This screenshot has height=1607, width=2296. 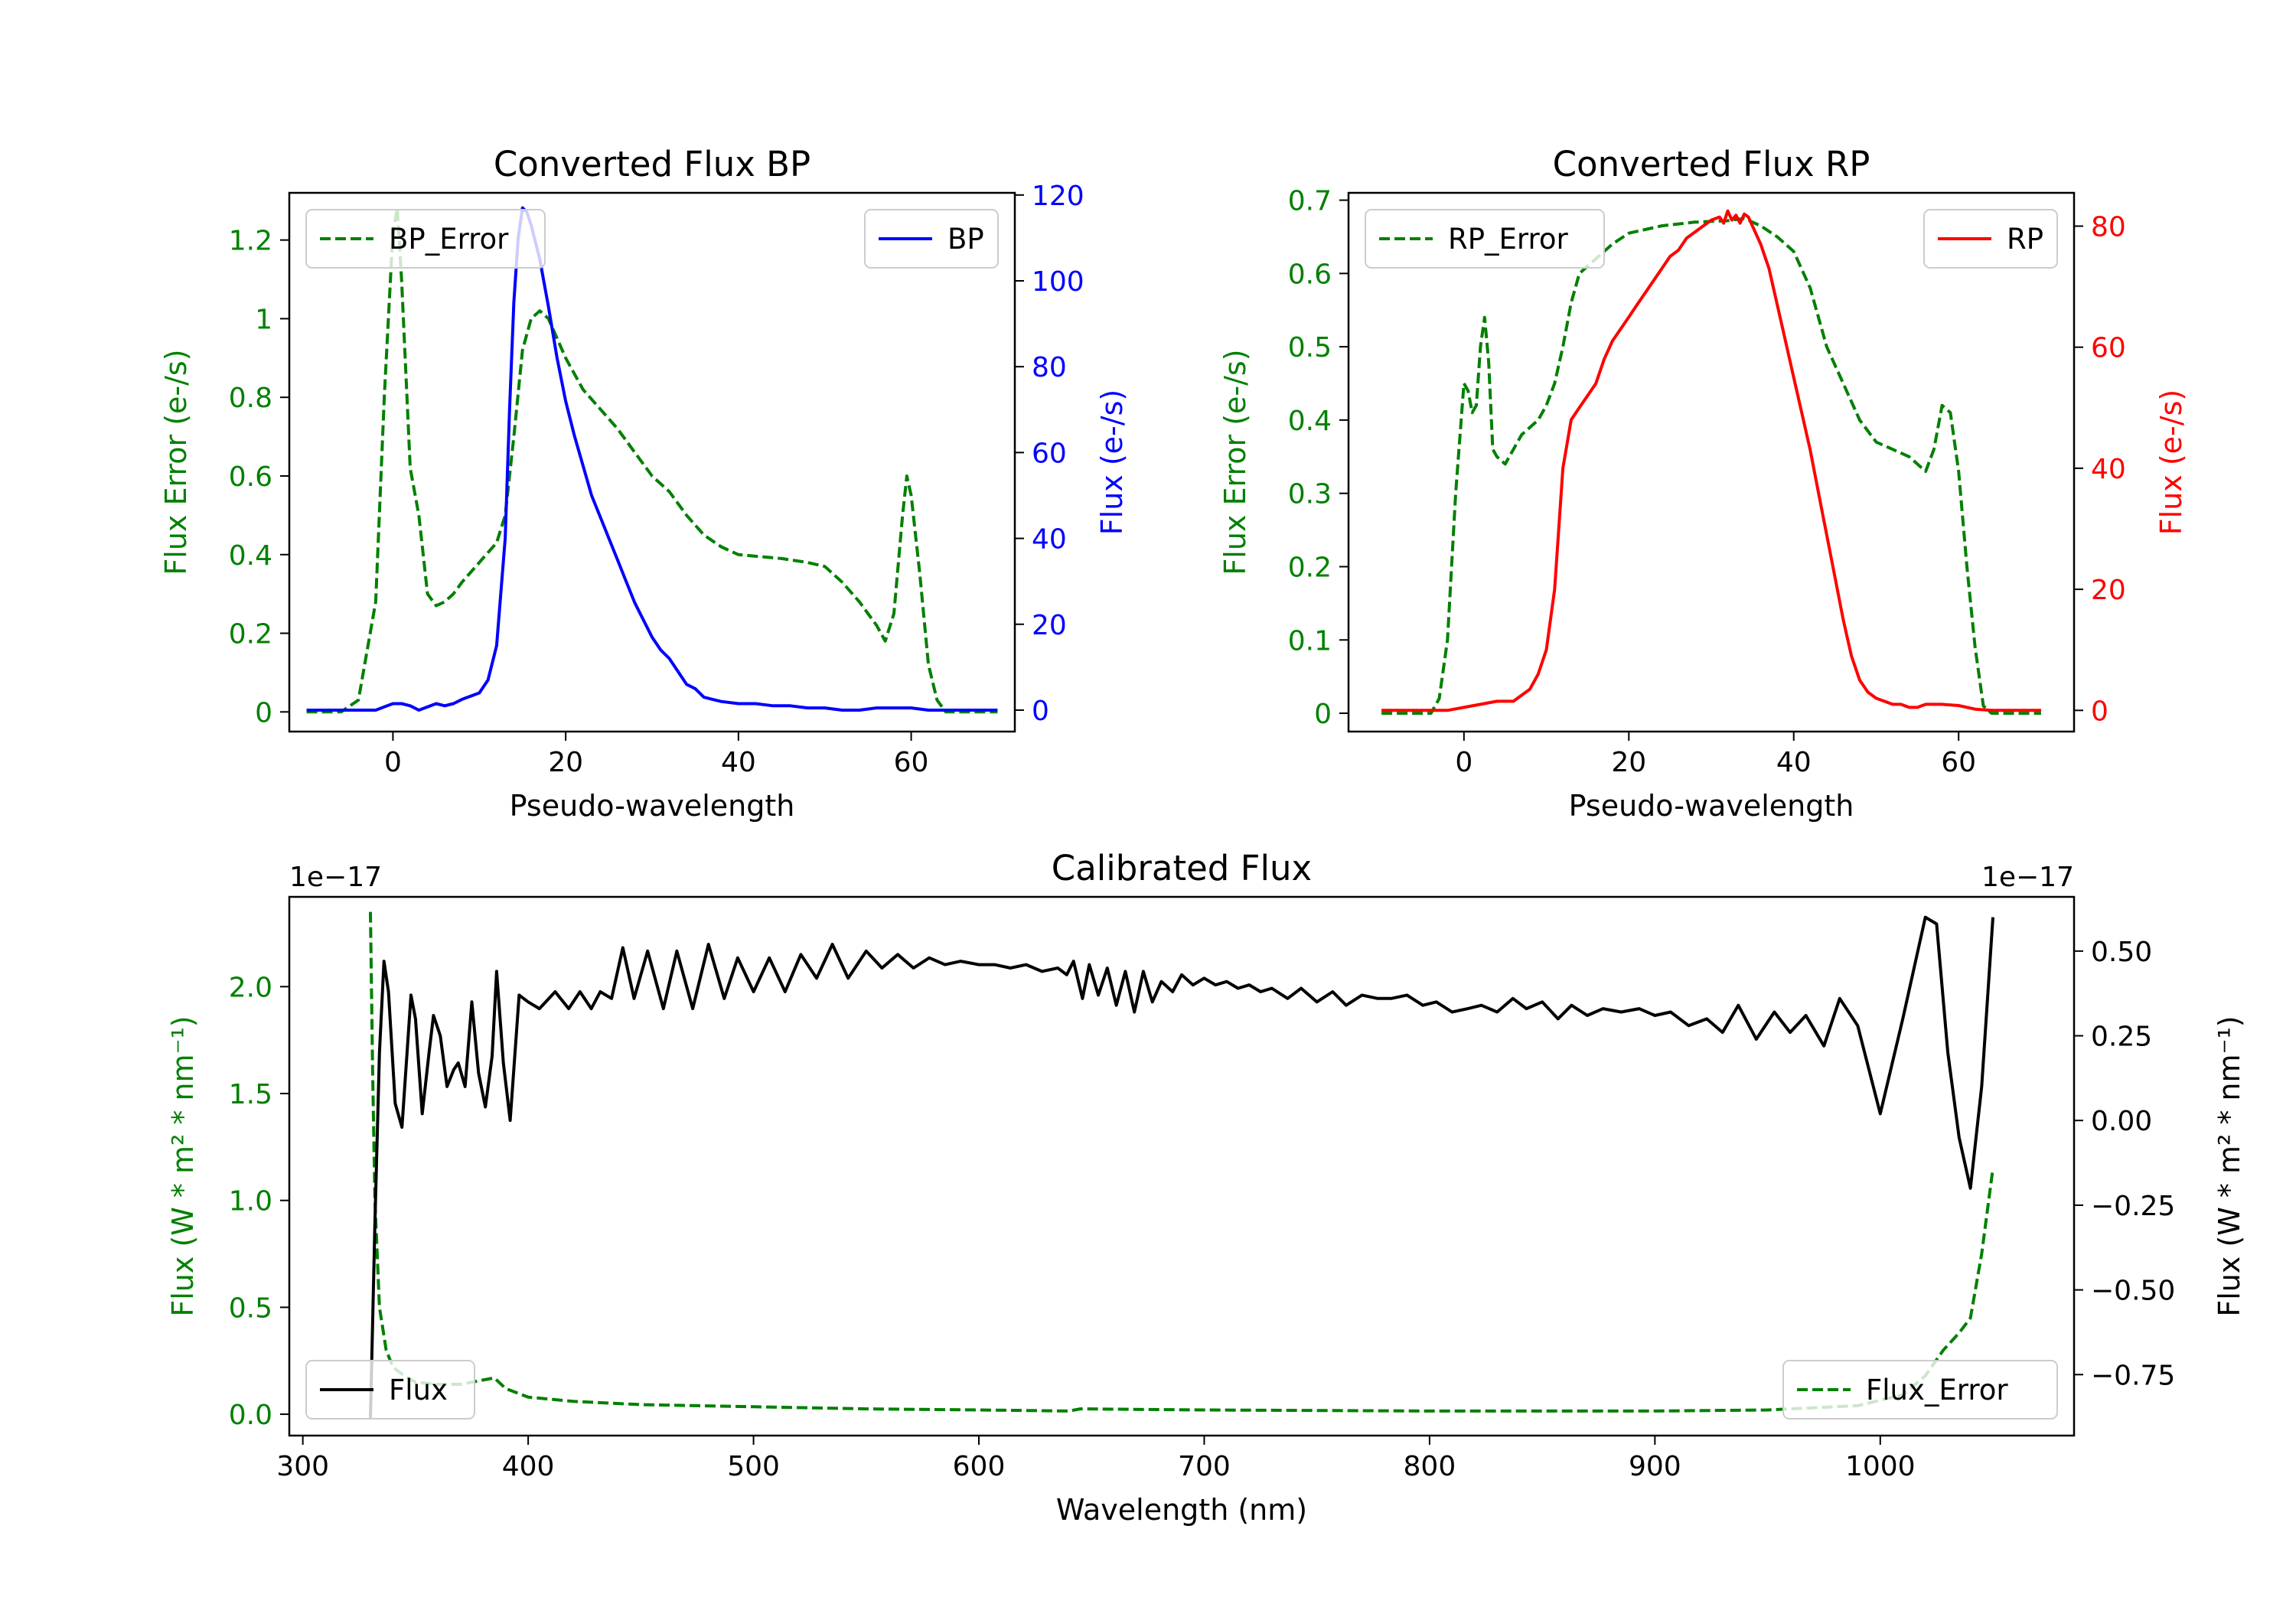 What do you see at coordinates (250, 1201) in the screenshot?
I see `y-left-tick-label: 1.0` at bounding box center [250, 1201].